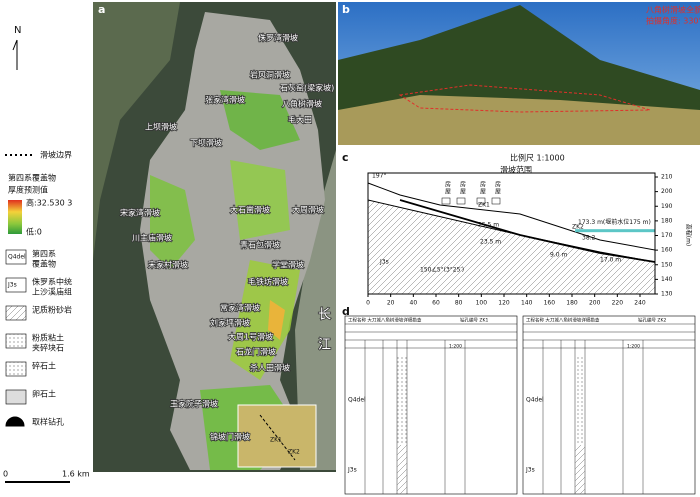  Describe the element at coordinates (101, 9) in the screenshot. I see `panel-label: a` at that location.